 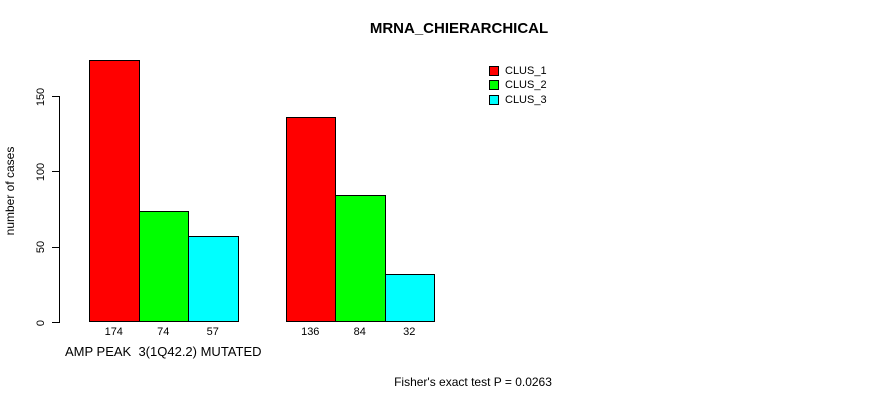 What do you see at coordinates (473, 382) in the screenshot?
I see `fisher-annotation: Fisher's exact test P = 0.0263` at bounding box center [473, 382].